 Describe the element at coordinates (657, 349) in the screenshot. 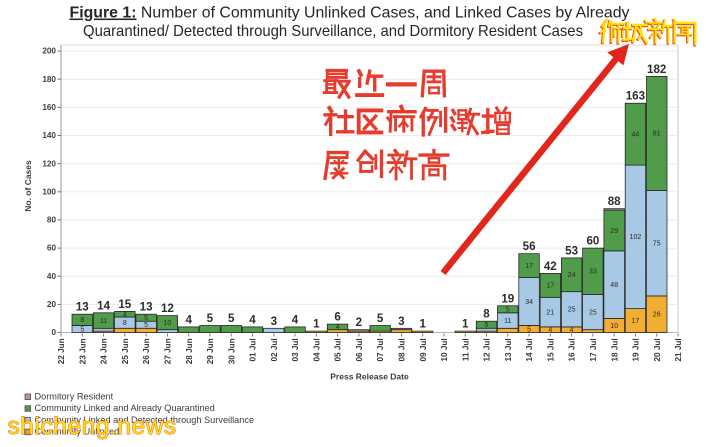

I see `svg-text: 20 Jul` at that location.